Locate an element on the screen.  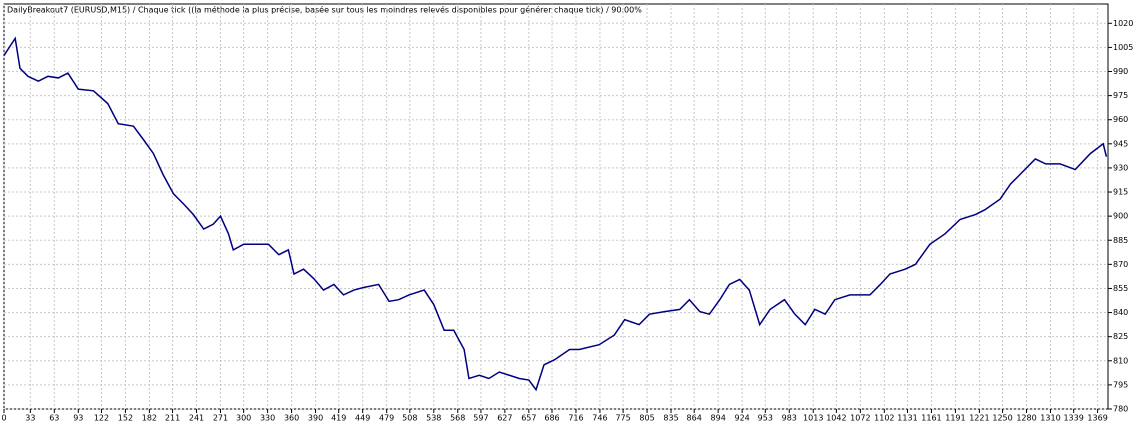
y-tick-label: 975 is located at coordinates (1120, 95).